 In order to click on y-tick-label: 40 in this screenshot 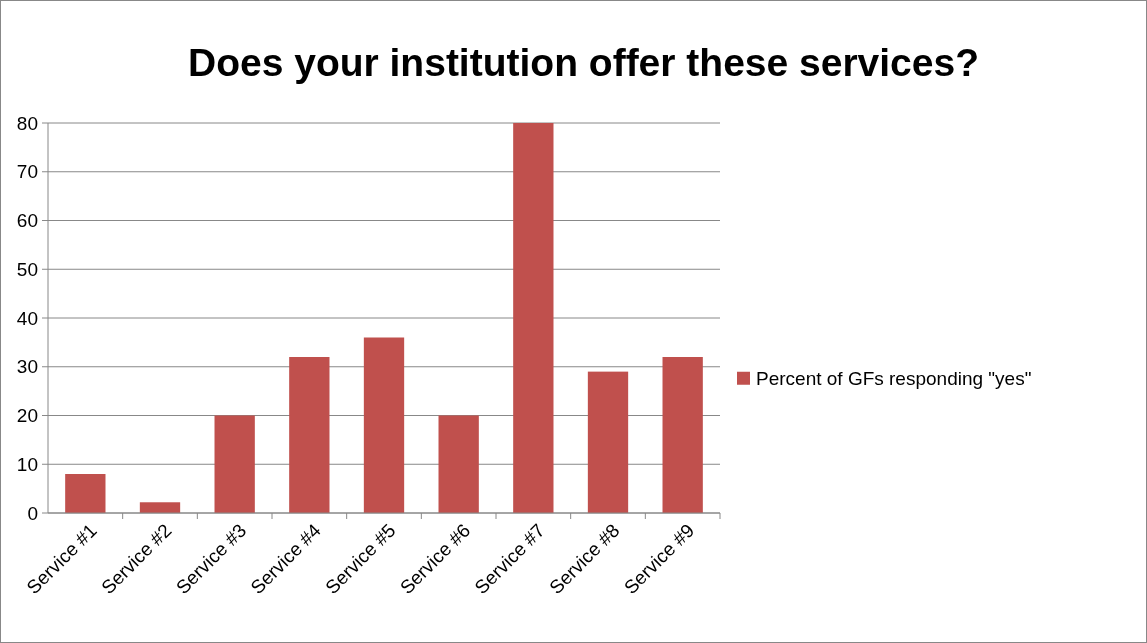, I will do `click(27, 318)`.